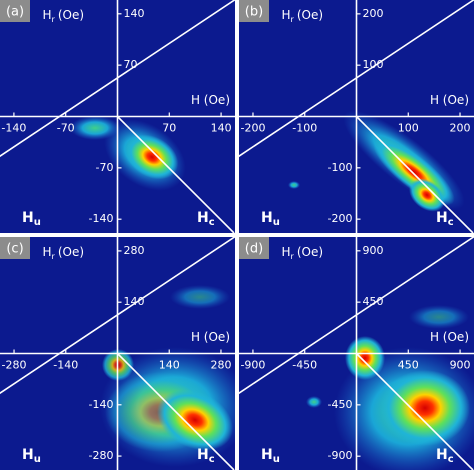  I want to click on x-tick-label: 280, so click(220, 365).